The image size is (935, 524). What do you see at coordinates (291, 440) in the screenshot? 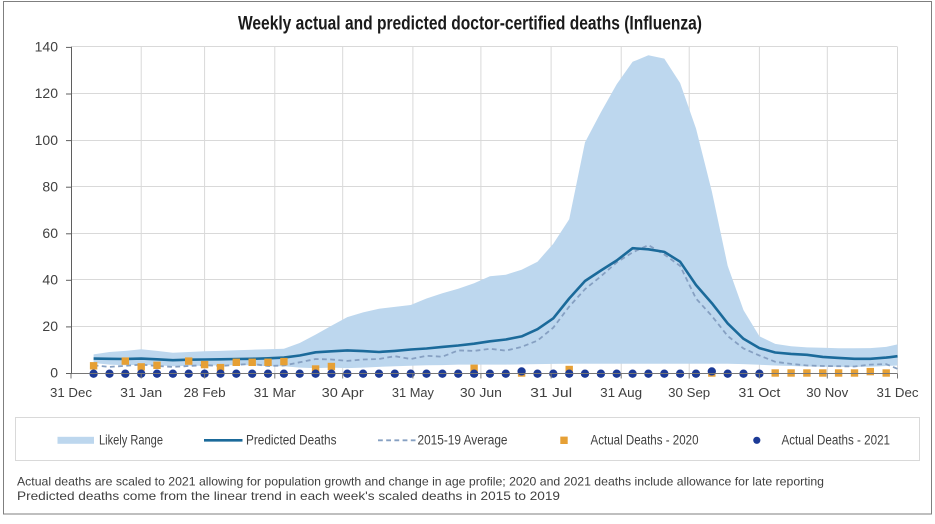
I see `svg-text: Predicted Deaths` at bounding box center [291, 440].